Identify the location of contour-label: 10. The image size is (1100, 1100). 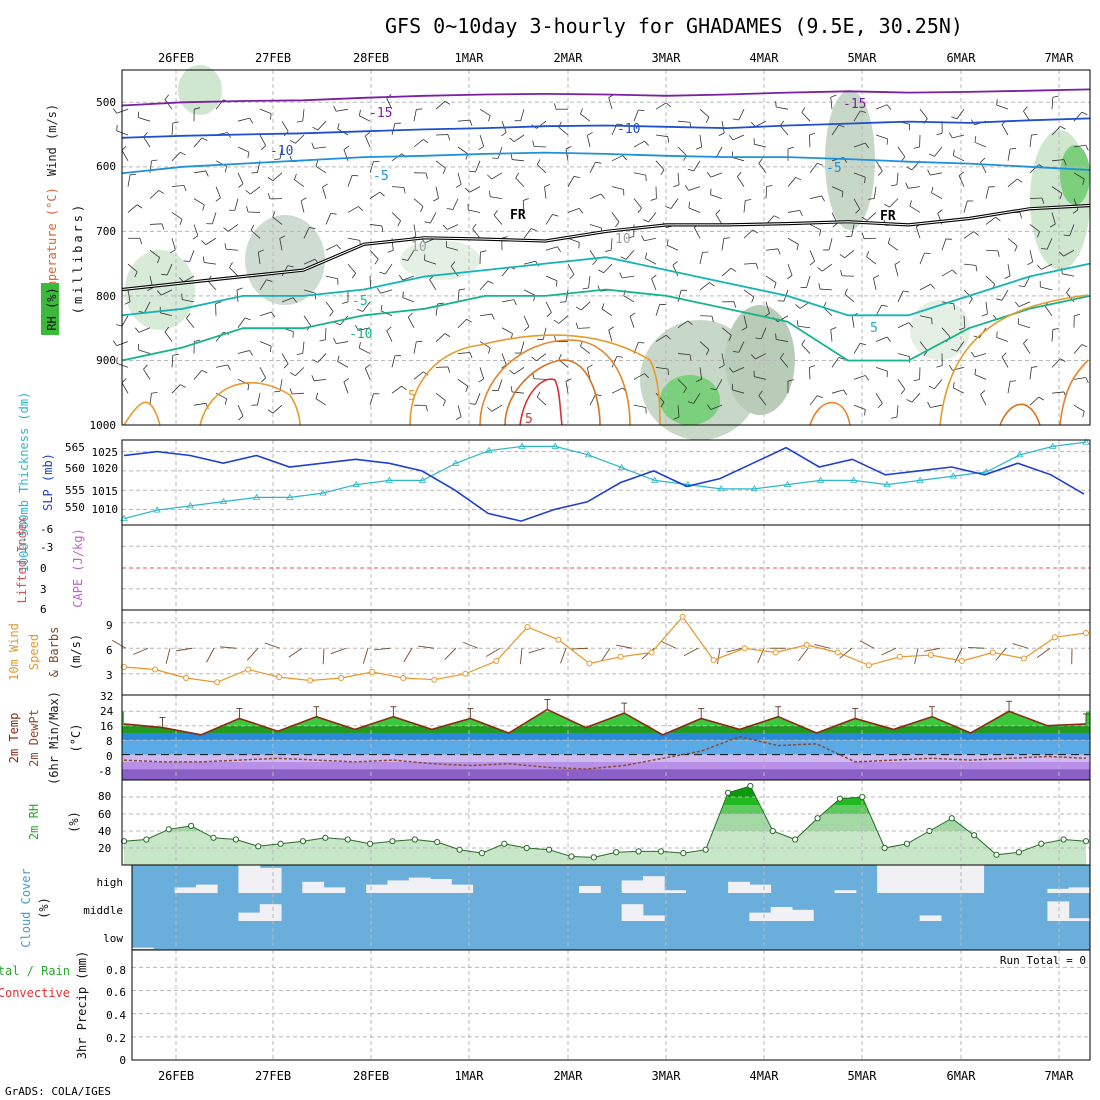
(623, 239).